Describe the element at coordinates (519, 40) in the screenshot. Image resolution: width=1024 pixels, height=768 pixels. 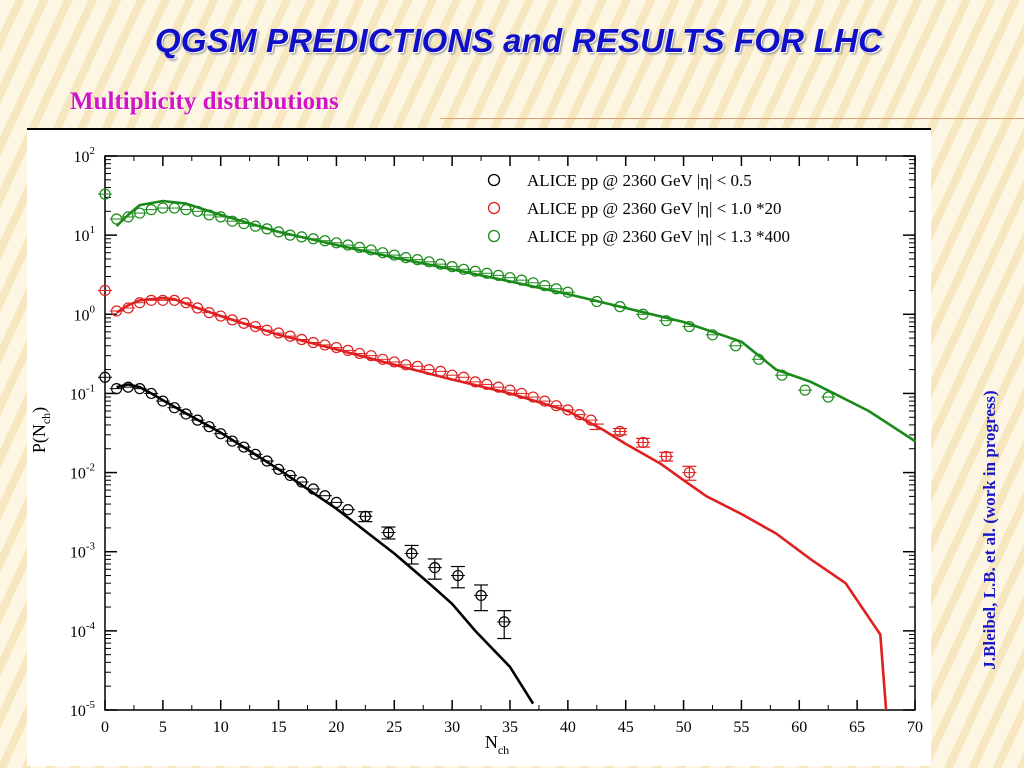
I see `slide-title: QGSM PREDICTIONS and RESULTS FOR LHC` at that location.